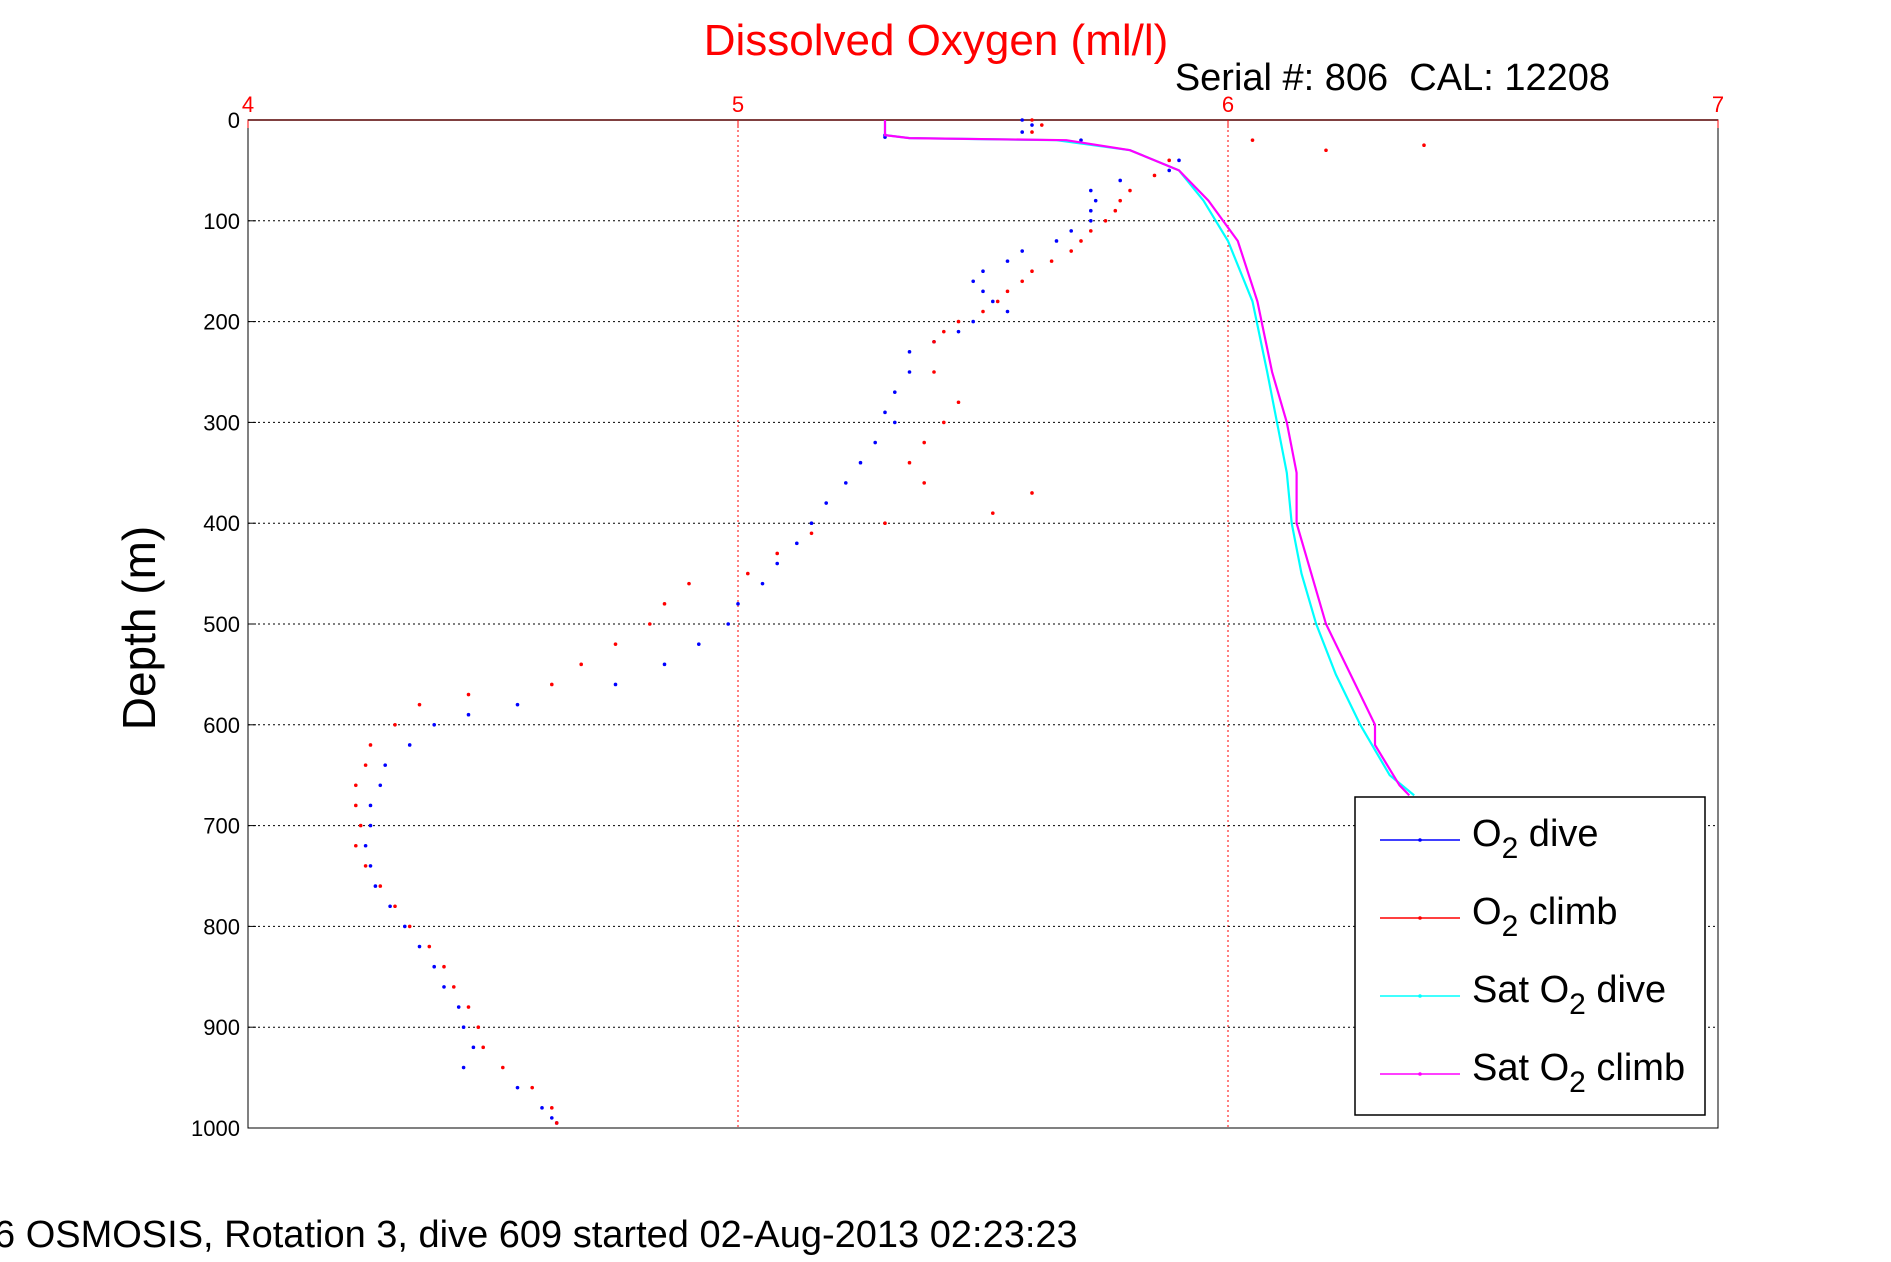 The width and height of the screenshot is (1891, 1262). Describe the element at coordinates (1530, 956) in the screenshot. I see `legend-box` at that location.